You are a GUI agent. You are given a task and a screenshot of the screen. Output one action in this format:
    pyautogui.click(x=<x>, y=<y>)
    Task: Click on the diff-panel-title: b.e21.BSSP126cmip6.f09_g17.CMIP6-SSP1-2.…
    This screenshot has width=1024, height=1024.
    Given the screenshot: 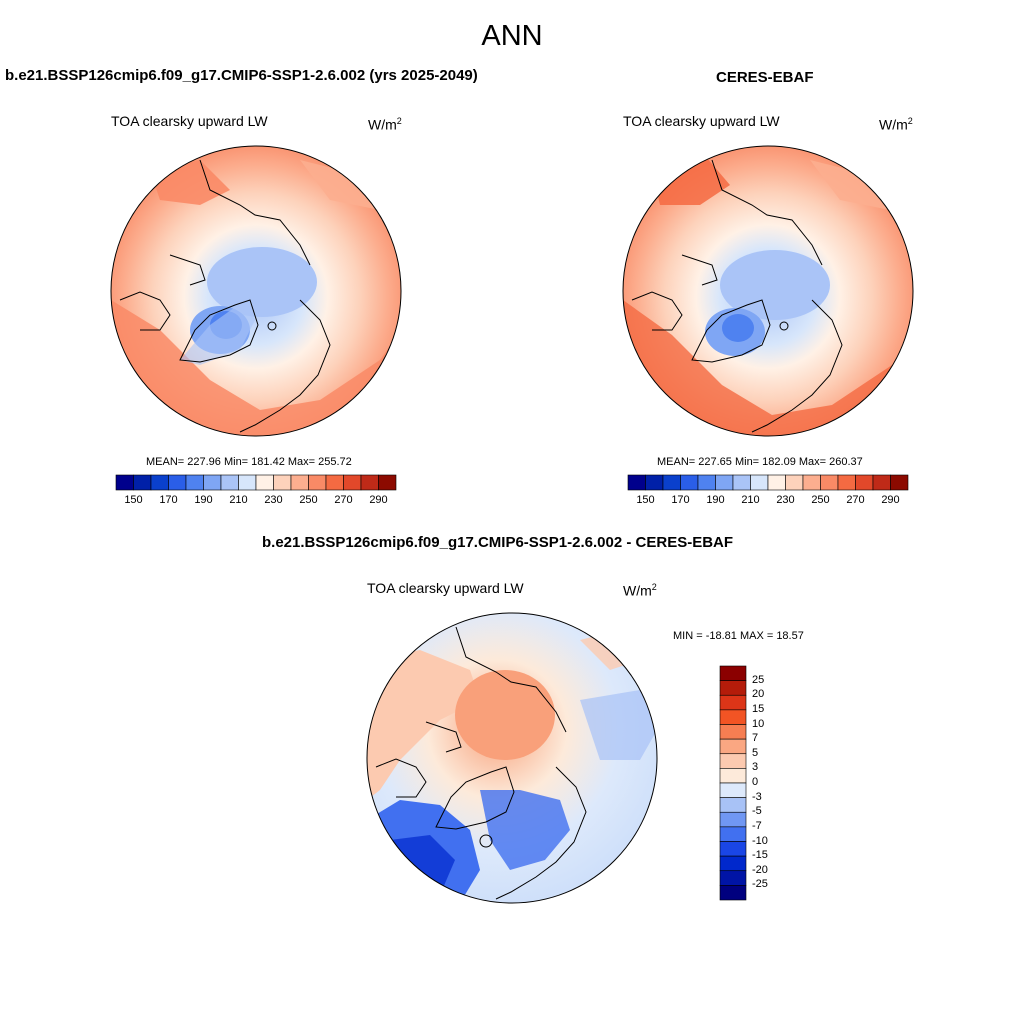 What is the action you would take?
    pyautogui.click(x=498, y=542)
    